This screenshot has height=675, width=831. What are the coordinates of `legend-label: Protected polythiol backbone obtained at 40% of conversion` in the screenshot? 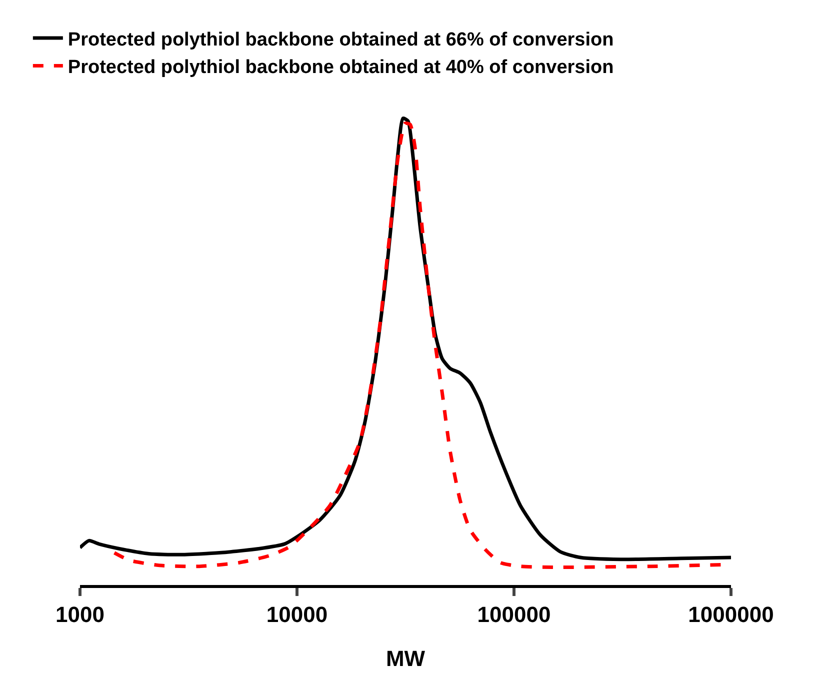 It's located at (341, 67).